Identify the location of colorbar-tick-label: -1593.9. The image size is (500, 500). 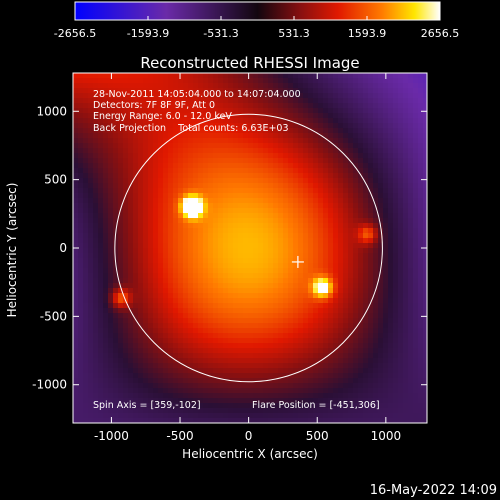
(148, 33).